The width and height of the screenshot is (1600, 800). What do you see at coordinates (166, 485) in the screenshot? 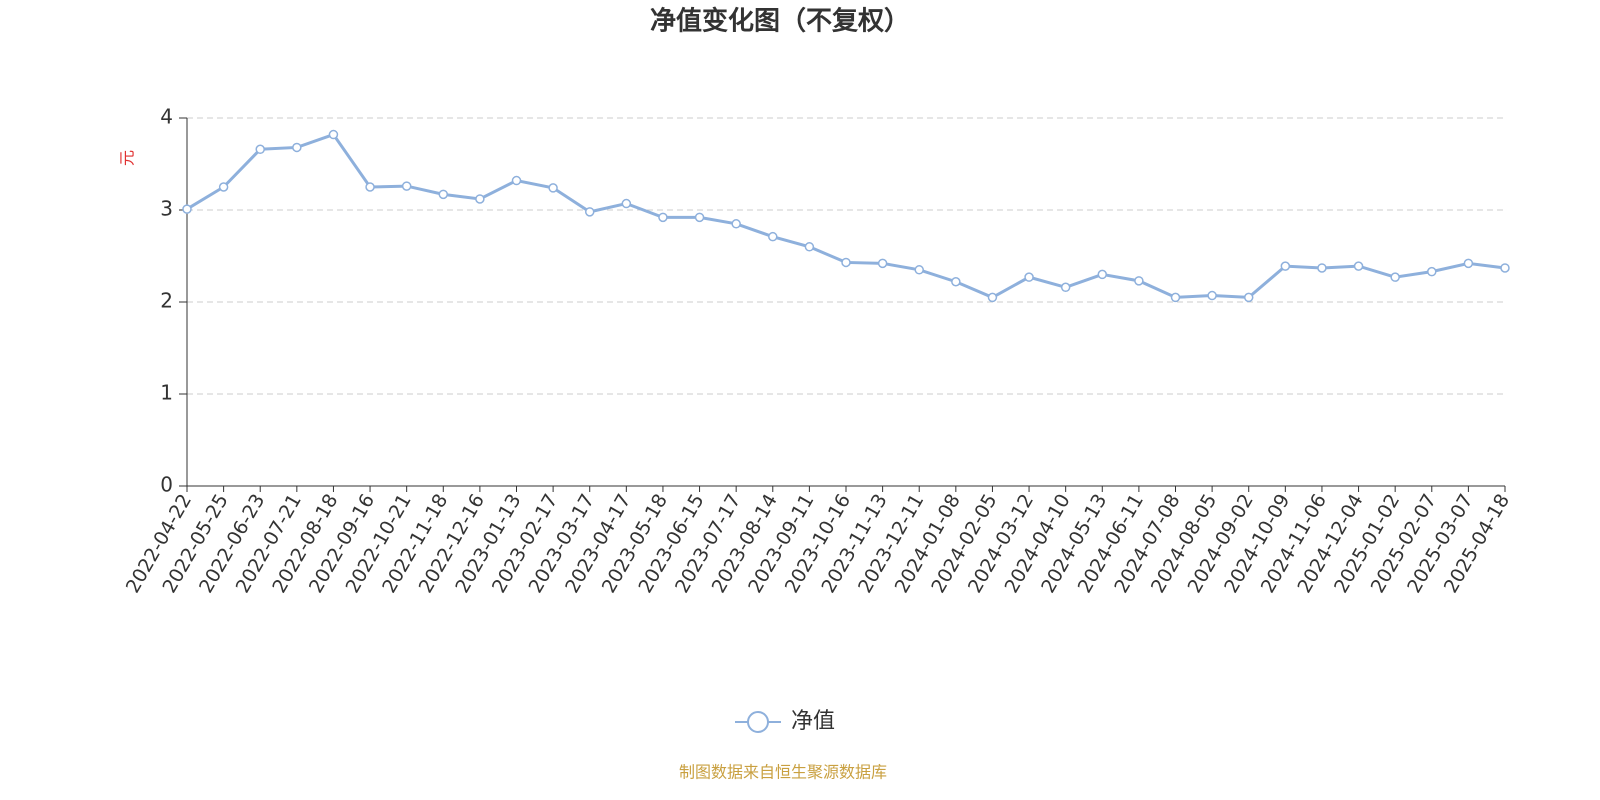
I see `y-tick-label: 0` at bounding box center [166, 485].